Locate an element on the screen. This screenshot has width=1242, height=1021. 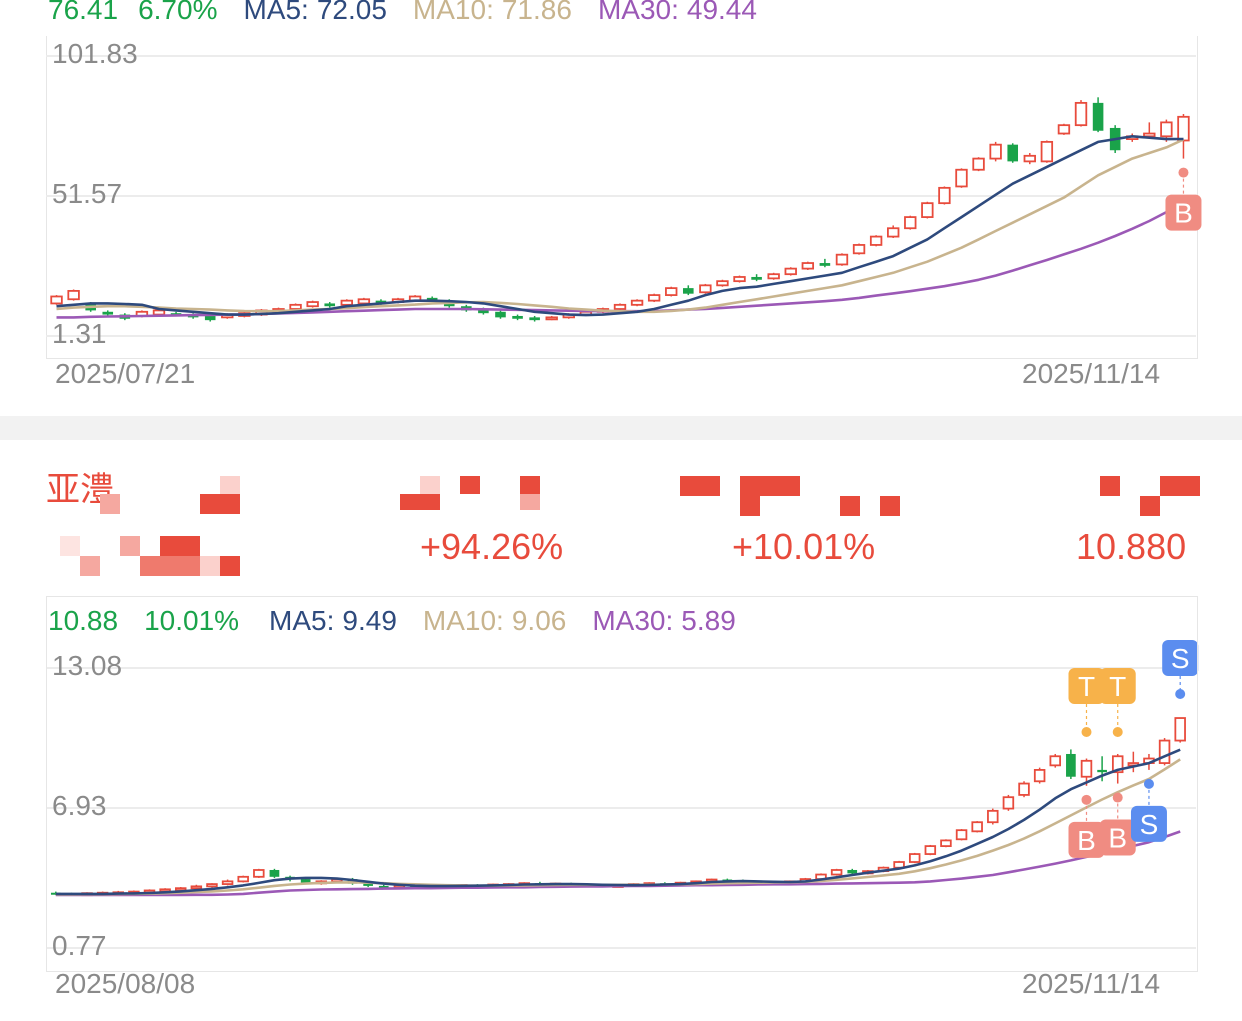
marker-label: T is located at coordinates (1117, 686).